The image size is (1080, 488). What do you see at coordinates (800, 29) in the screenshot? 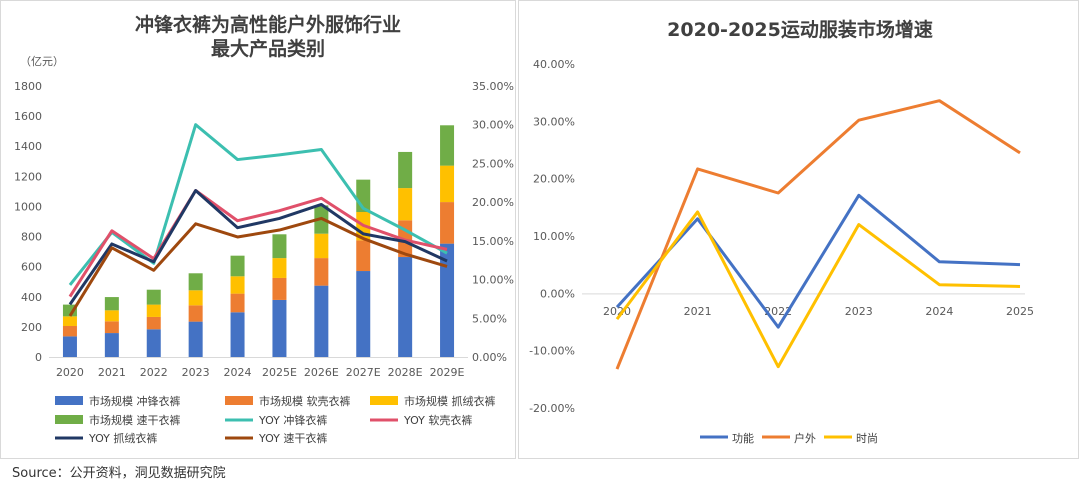
I see `right-chart-title: 2020-2025运动服装市场增速` at bounding box center [800, 29].